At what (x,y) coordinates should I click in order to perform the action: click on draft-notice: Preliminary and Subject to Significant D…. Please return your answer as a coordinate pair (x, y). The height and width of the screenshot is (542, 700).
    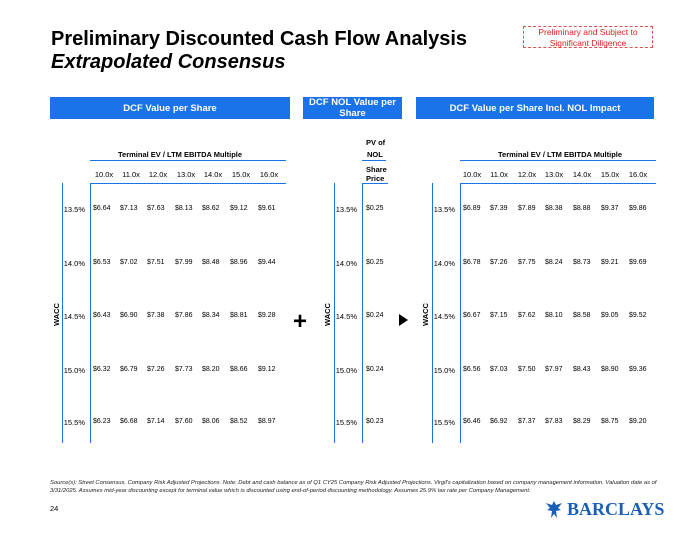
    Looking at the image, I should click on (588, 37).